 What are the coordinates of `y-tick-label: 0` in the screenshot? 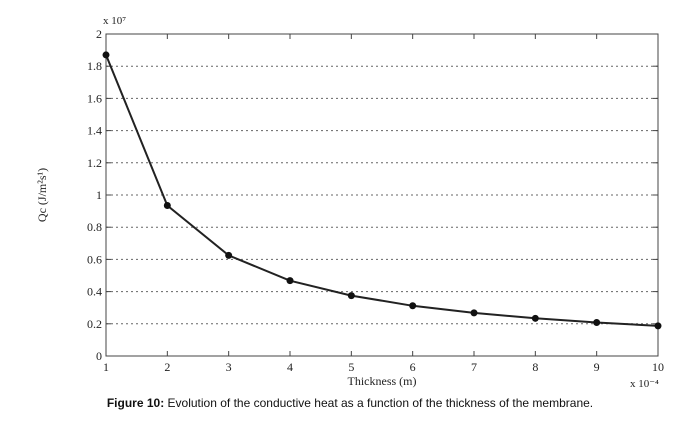 It's located at (99, 356).